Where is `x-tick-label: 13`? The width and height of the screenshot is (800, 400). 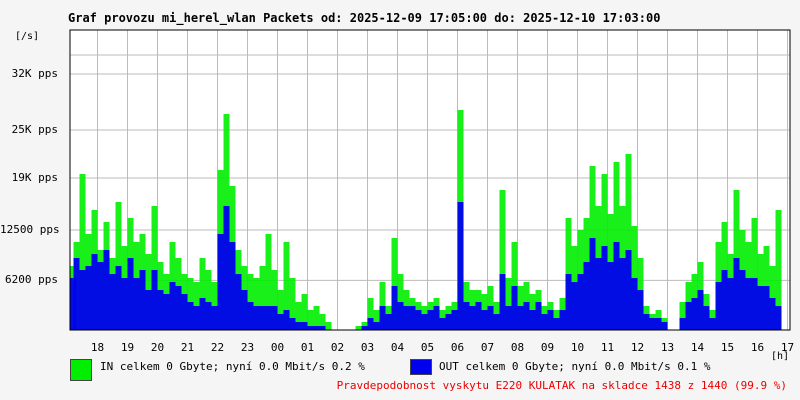 x-tick-label: 13 is located at coordinates (667, 347).